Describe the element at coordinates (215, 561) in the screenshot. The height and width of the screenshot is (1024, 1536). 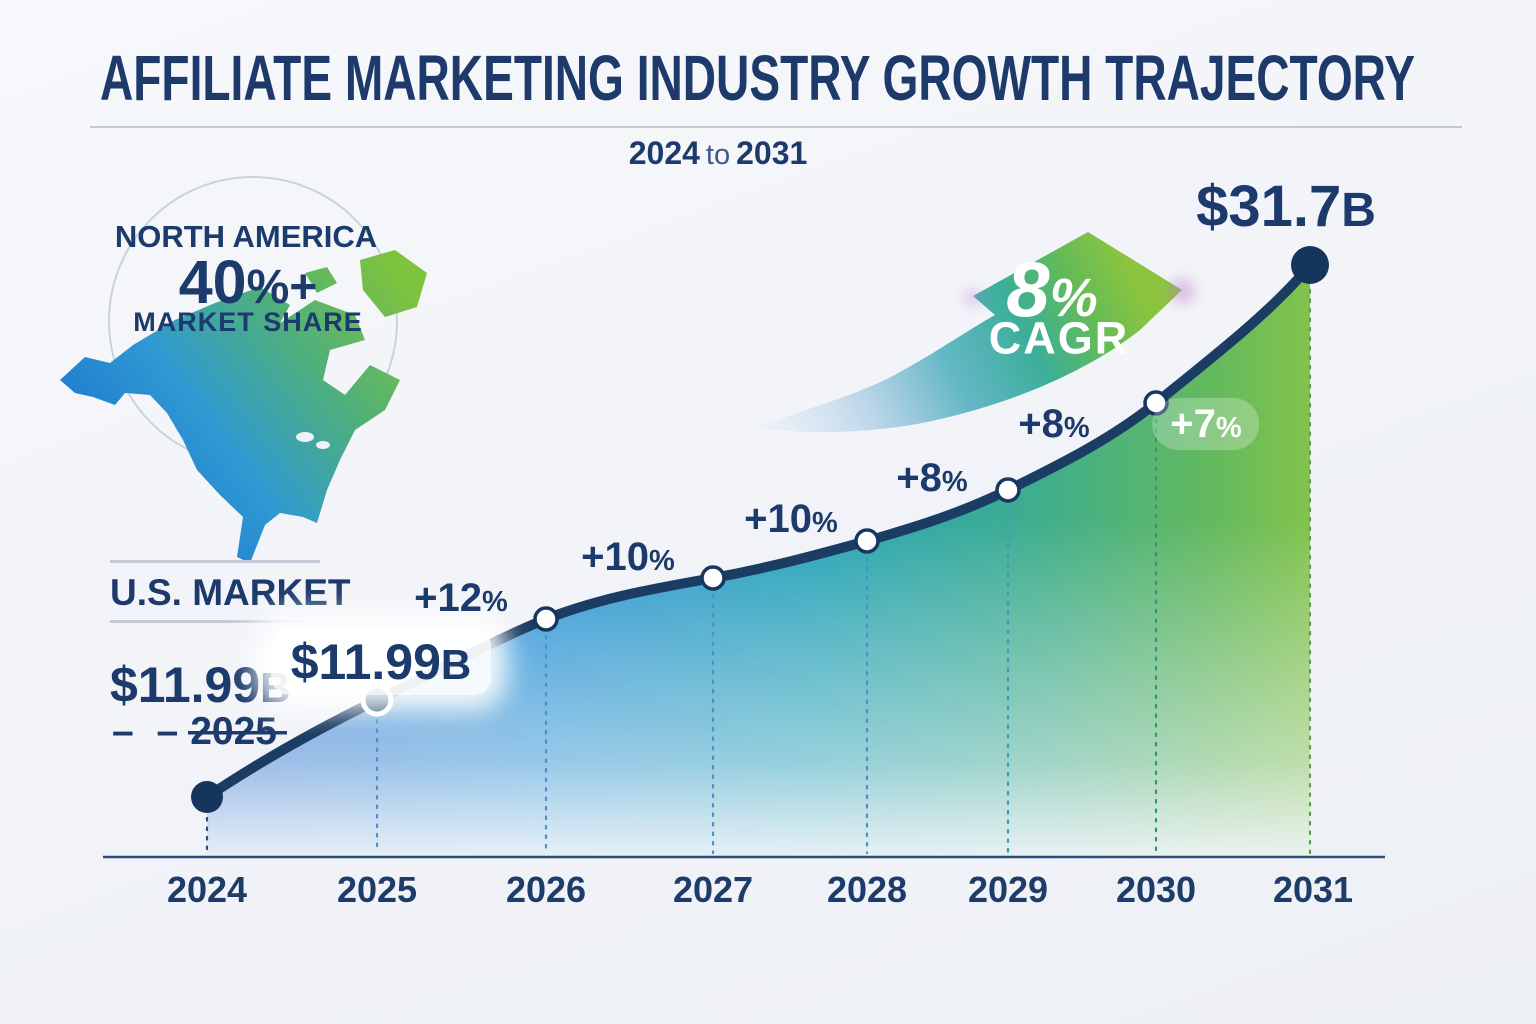
I see `us-market-rule-top` at that location.